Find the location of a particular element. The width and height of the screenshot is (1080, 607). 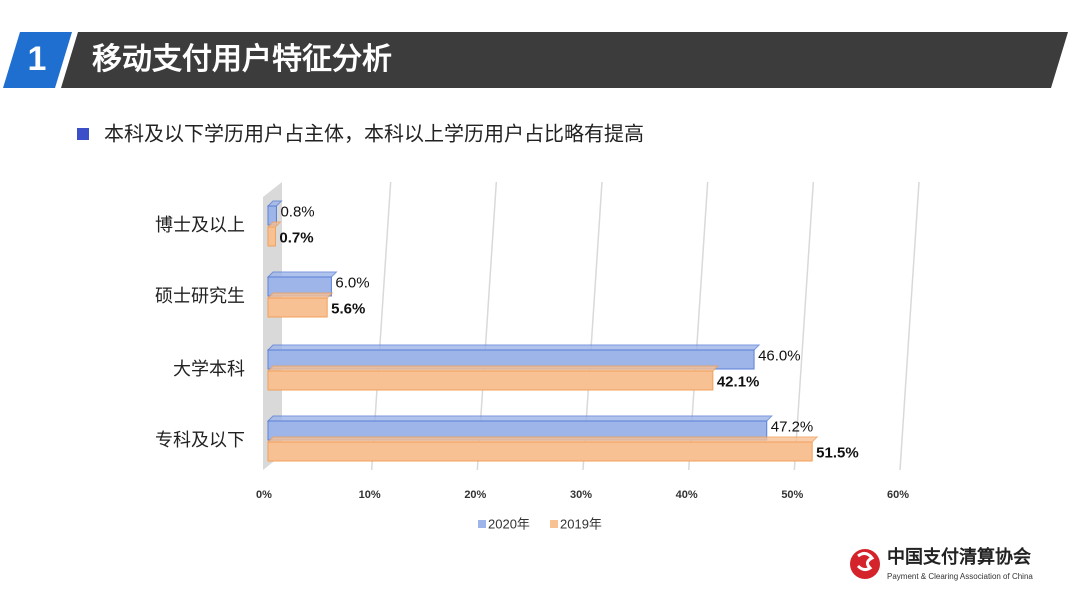

data-label: 42.1% is located at coordinates (738, 381).